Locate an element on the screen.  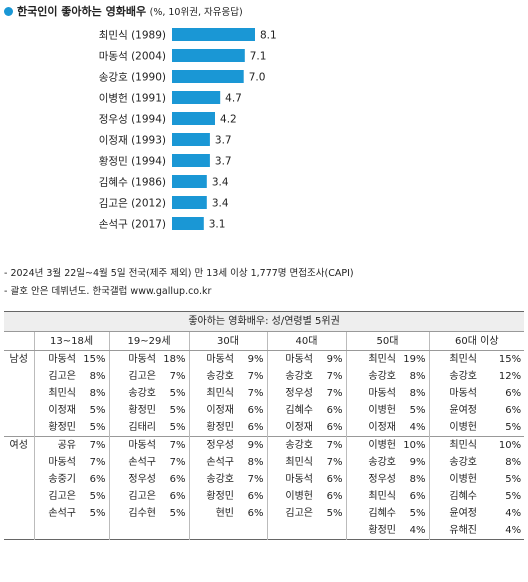
category-label: 황정민 (1994) is located at coordinates (132, 162).